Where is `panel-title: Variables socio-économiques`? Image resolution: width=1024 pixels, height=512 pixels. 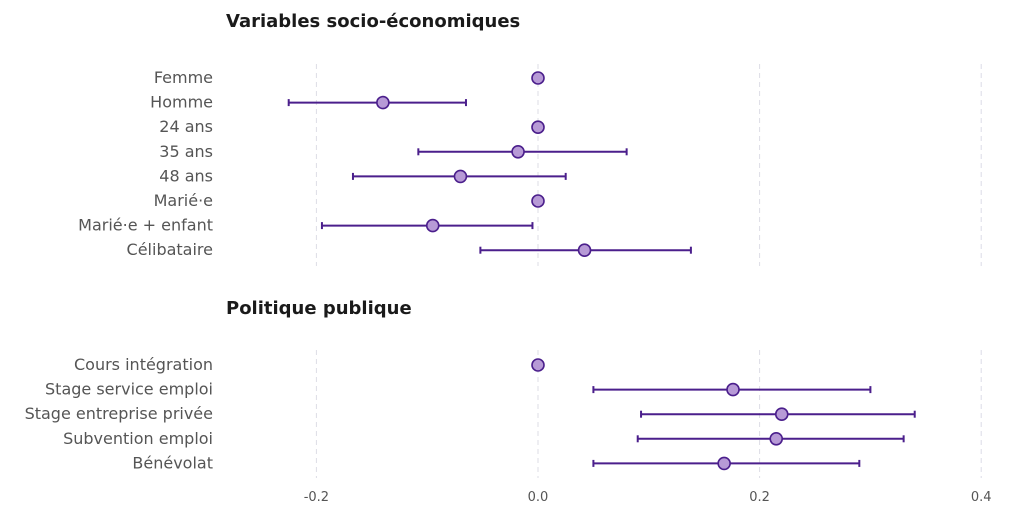 panel-title: Variables socio-économiques is located at coordinates (373, 21).